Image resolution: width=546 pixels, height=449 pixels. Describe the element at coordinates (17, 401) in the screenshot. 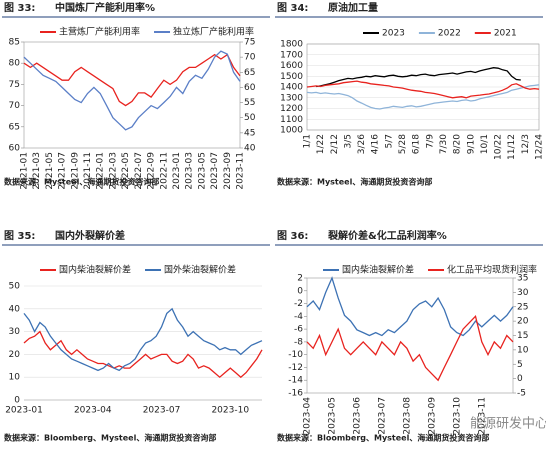

I see `y-tick-label: 0` at that location.